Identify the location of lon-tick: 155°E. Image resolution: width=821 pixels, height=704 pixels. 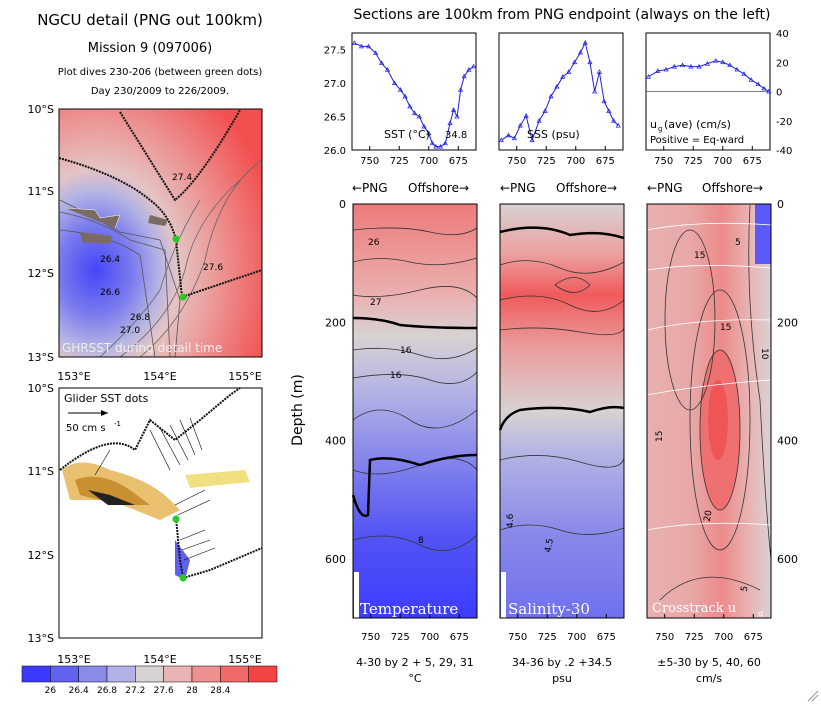
(244, 659).